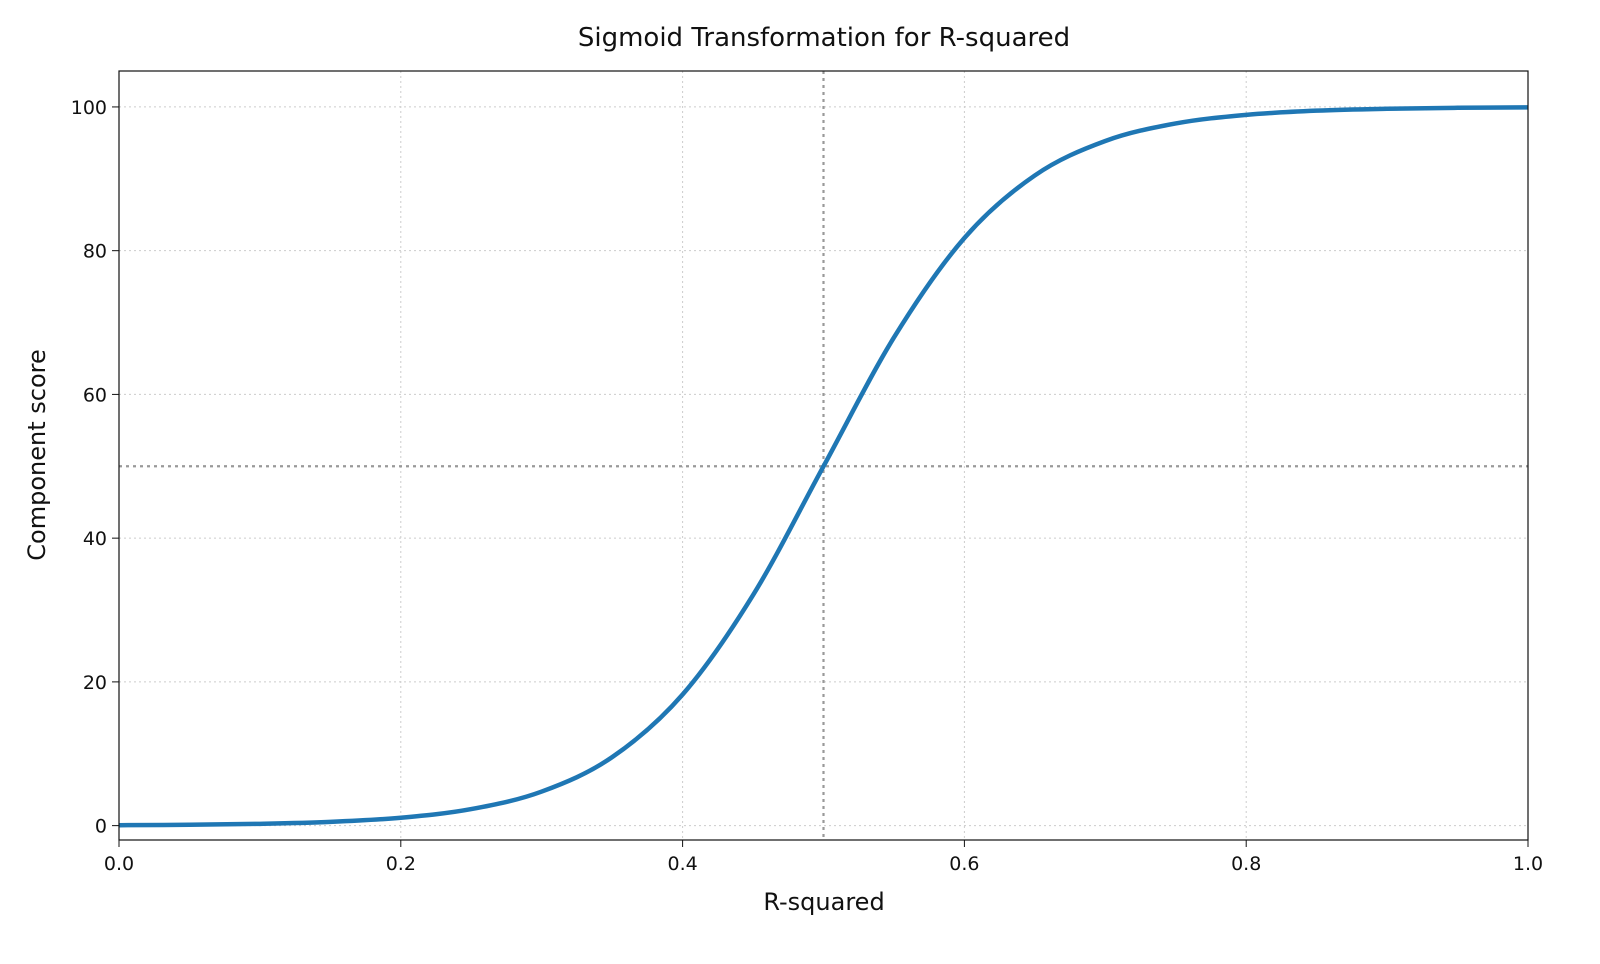  Describe the element at coordinates (824, 38) in the screenshot. I see `chart-title: Sigmoid Transformation for R-squared` at that location.